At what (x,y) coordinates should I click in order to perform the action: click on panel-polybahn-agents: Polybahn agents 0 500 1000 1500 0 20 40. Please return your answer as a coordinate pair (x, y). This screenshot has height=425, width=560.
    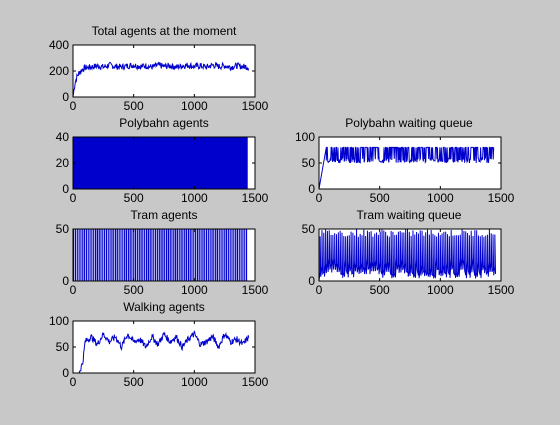
    Looking at the image, I should click on (162, 160).